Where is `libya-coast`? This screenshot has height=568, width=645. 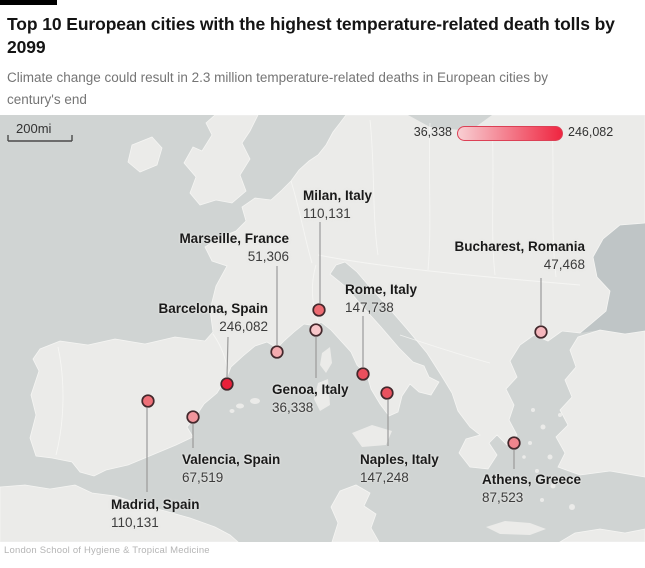 libya-coast is located at coordinates (602, 535).